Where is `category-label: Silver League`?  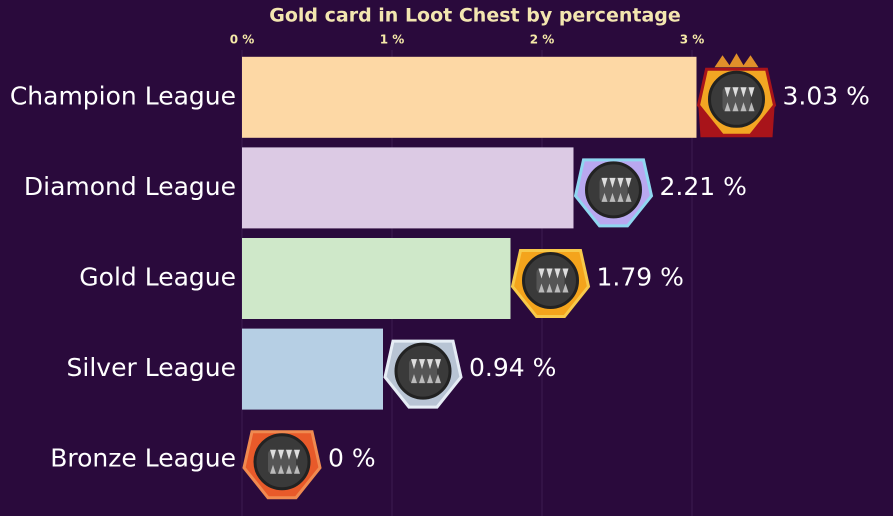
category-label: Silver League is located at coordinates (151, 367).